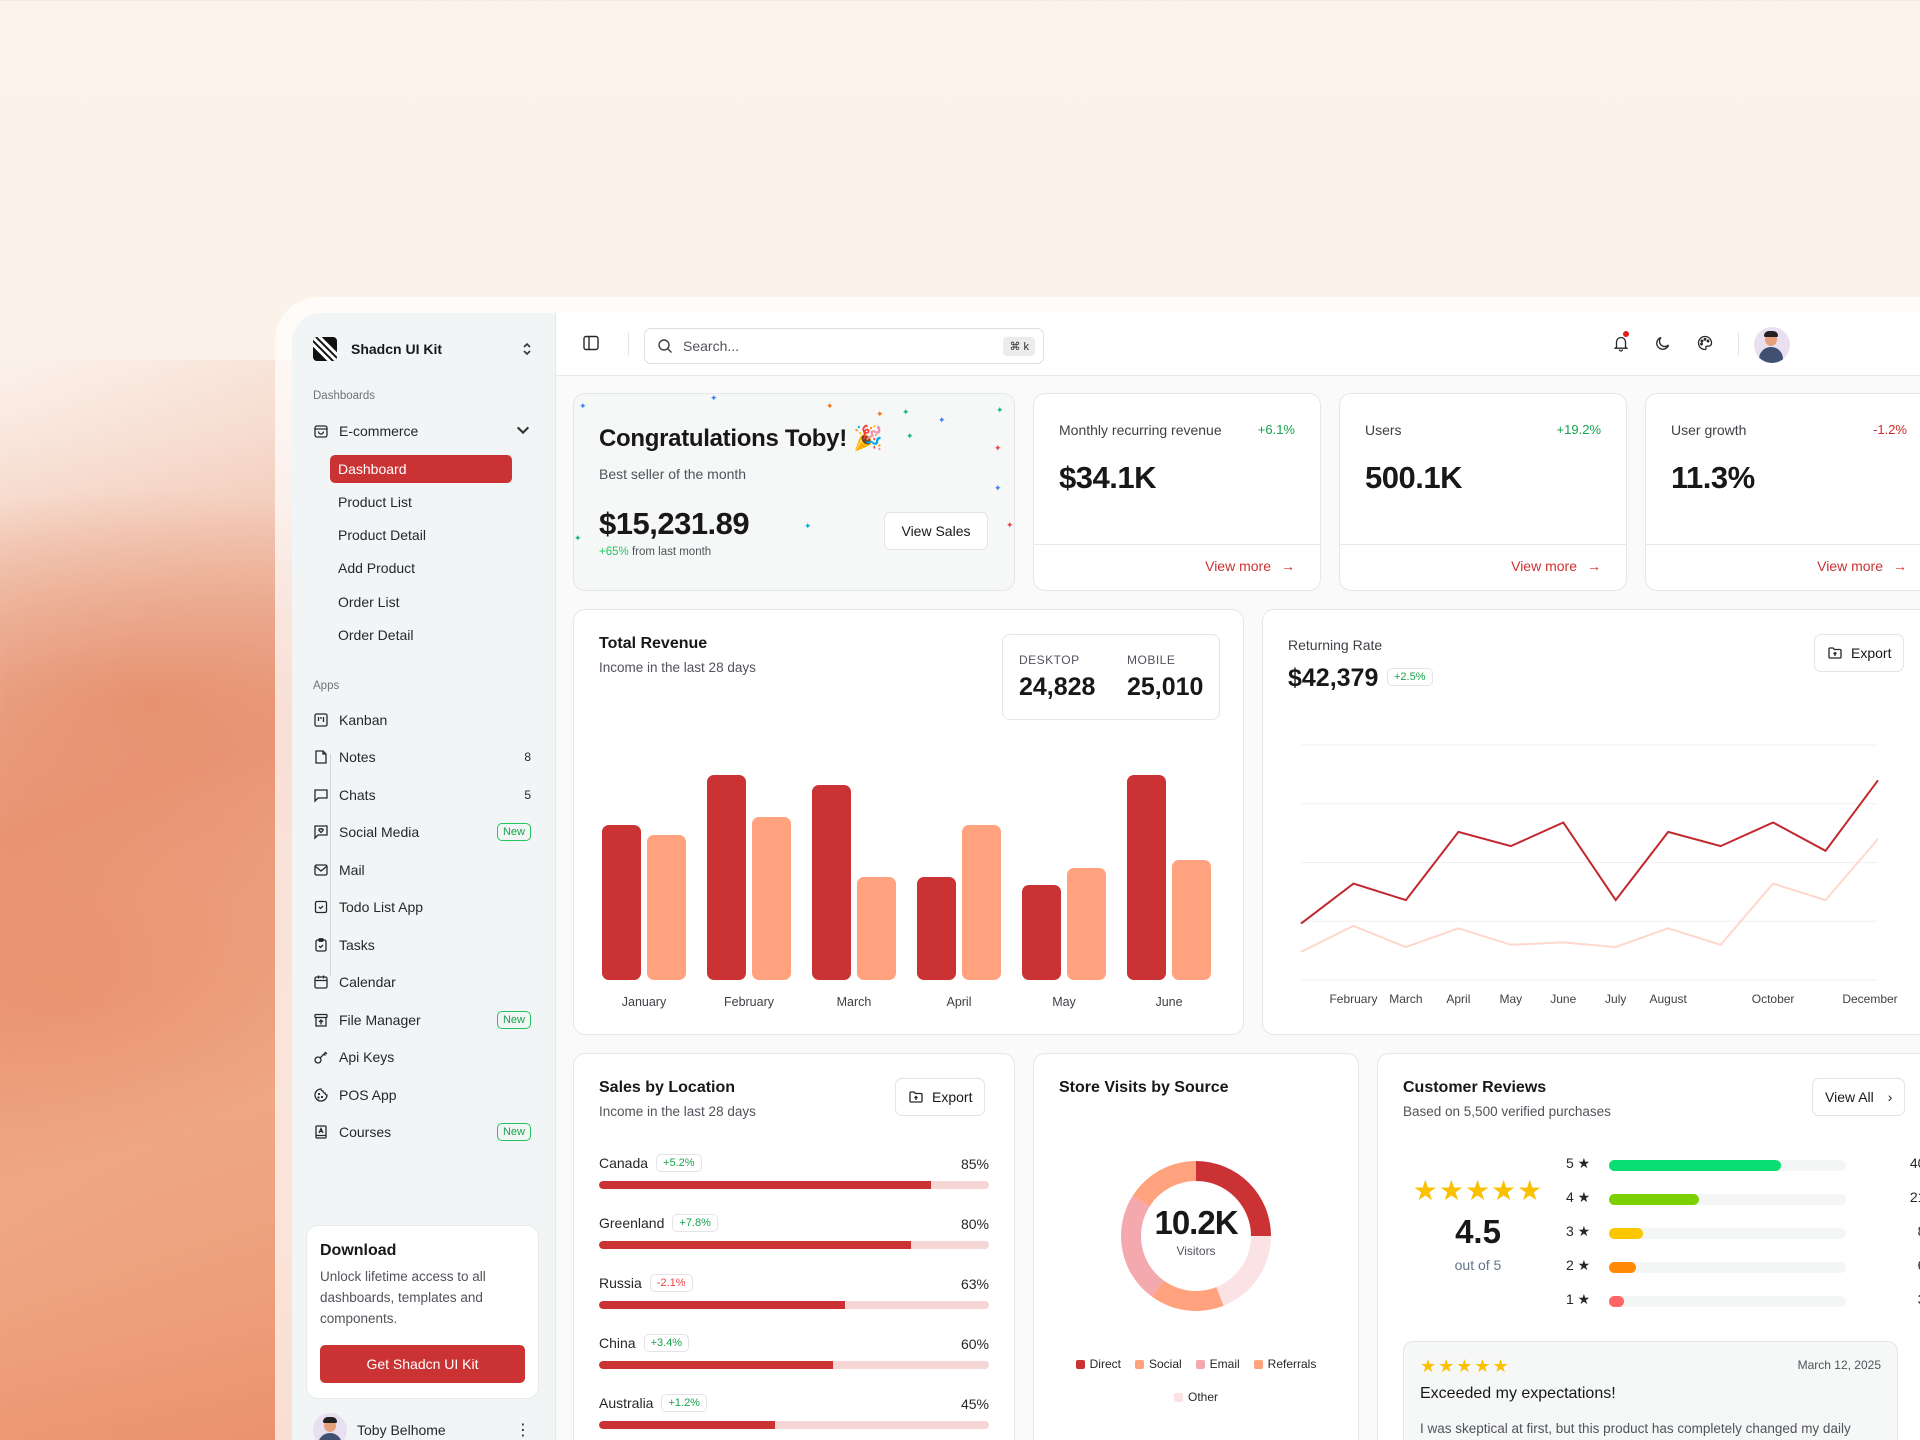  What do you see at coordinates (321, 945) in the screenshot?
I see `clipboard-check-icon` at bounding box center [321, 945].